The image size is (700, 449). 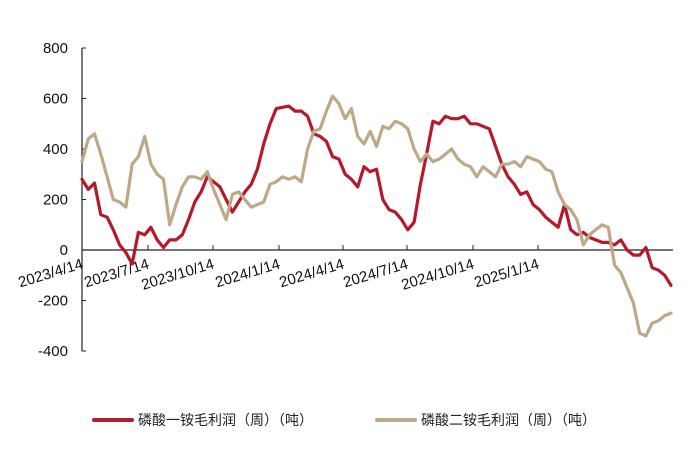 What do you see at coordinates (53, 301) in the screenshot?
I see `y-tick-label: -200` at bounding box center [53, 301].